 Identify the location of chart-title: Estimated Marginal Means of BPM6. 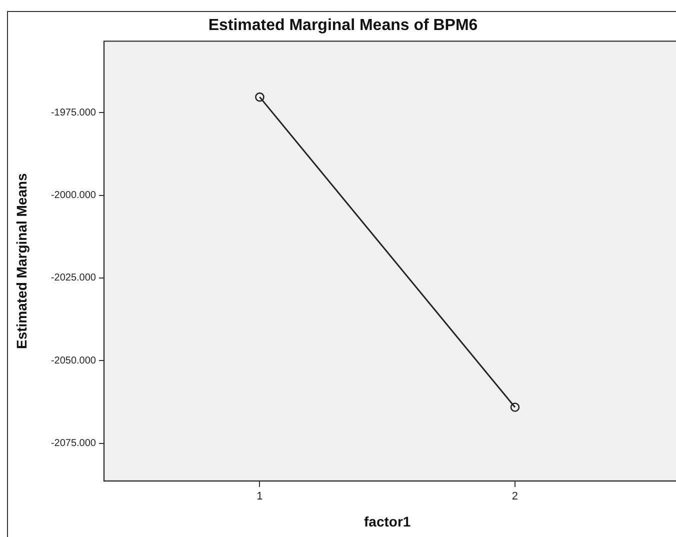
(343, 25).